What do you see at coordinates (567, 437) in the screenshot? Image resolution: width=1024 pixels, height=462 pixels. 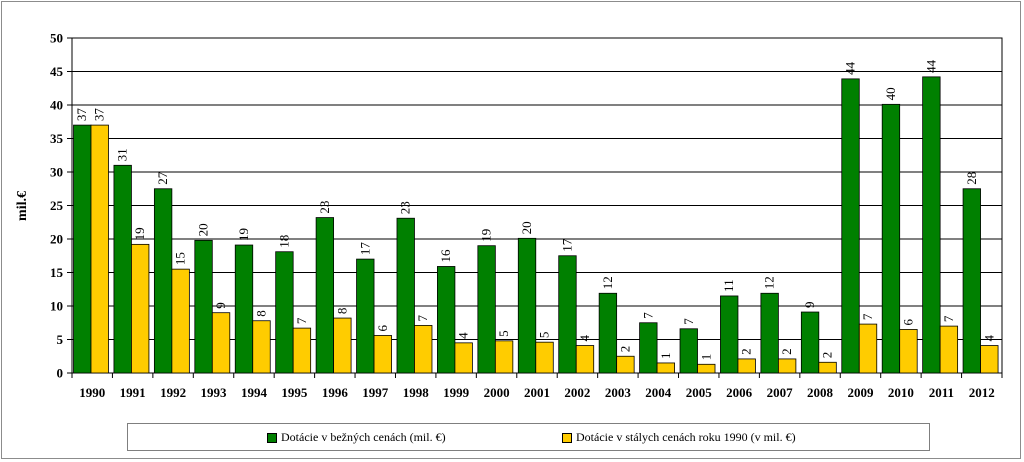 I see `legend-swatch-yellow` at bounding box center [567, 437].